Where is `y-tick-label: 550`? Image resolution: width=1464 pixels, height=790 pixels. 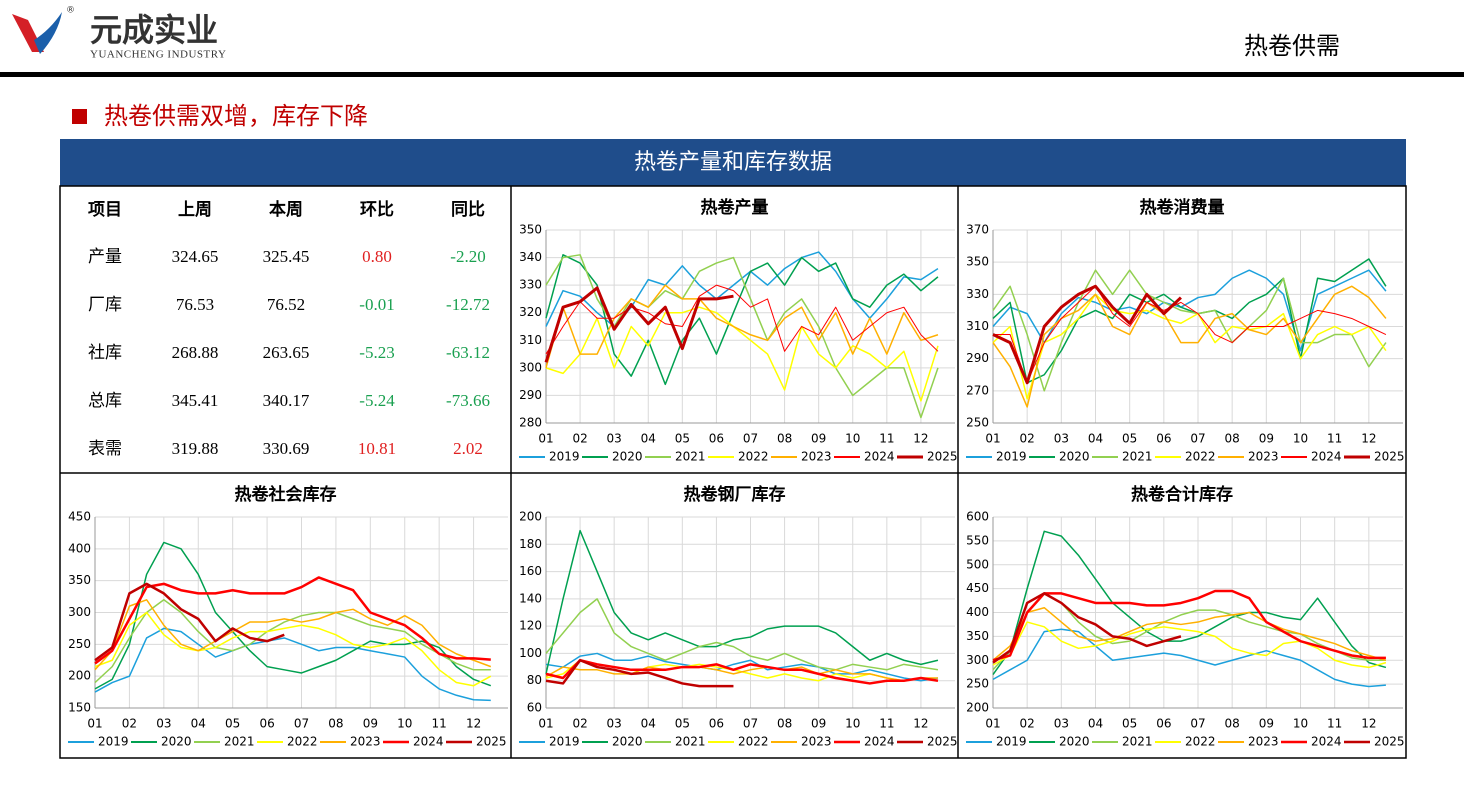 y-tick-label: 550 is located at coordinates (977, 540).